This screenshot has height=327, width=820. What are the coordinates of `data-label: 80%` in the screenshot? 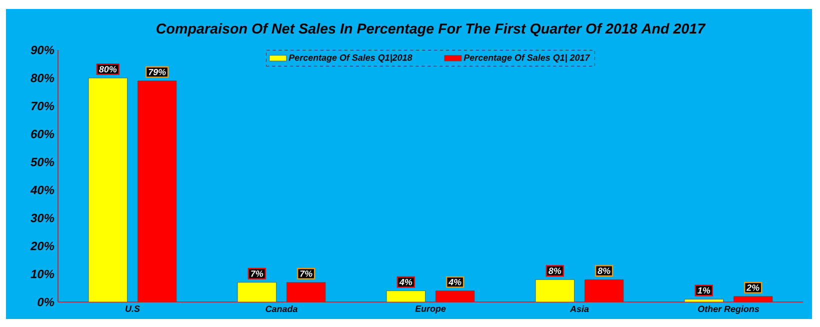 It's located at (108, 69).